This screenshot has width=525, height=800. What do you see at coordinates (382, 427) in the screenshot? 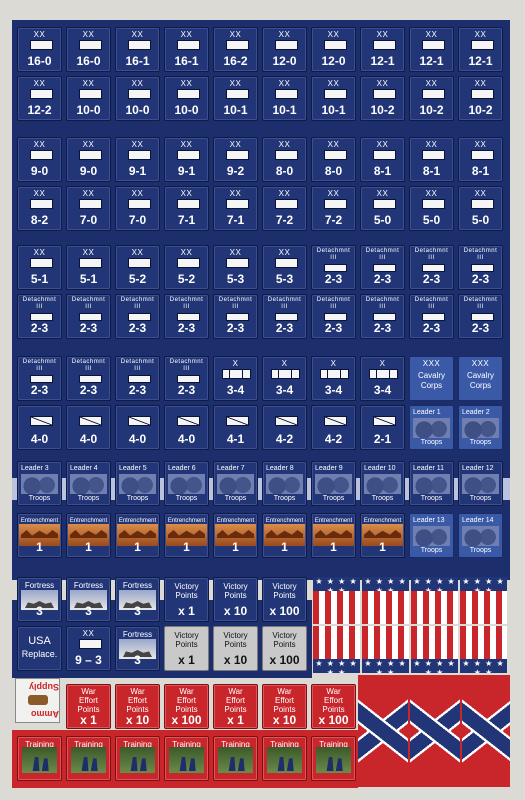
I see `cavalry-division-counter: 2-1` at bounding box center [382, 427].